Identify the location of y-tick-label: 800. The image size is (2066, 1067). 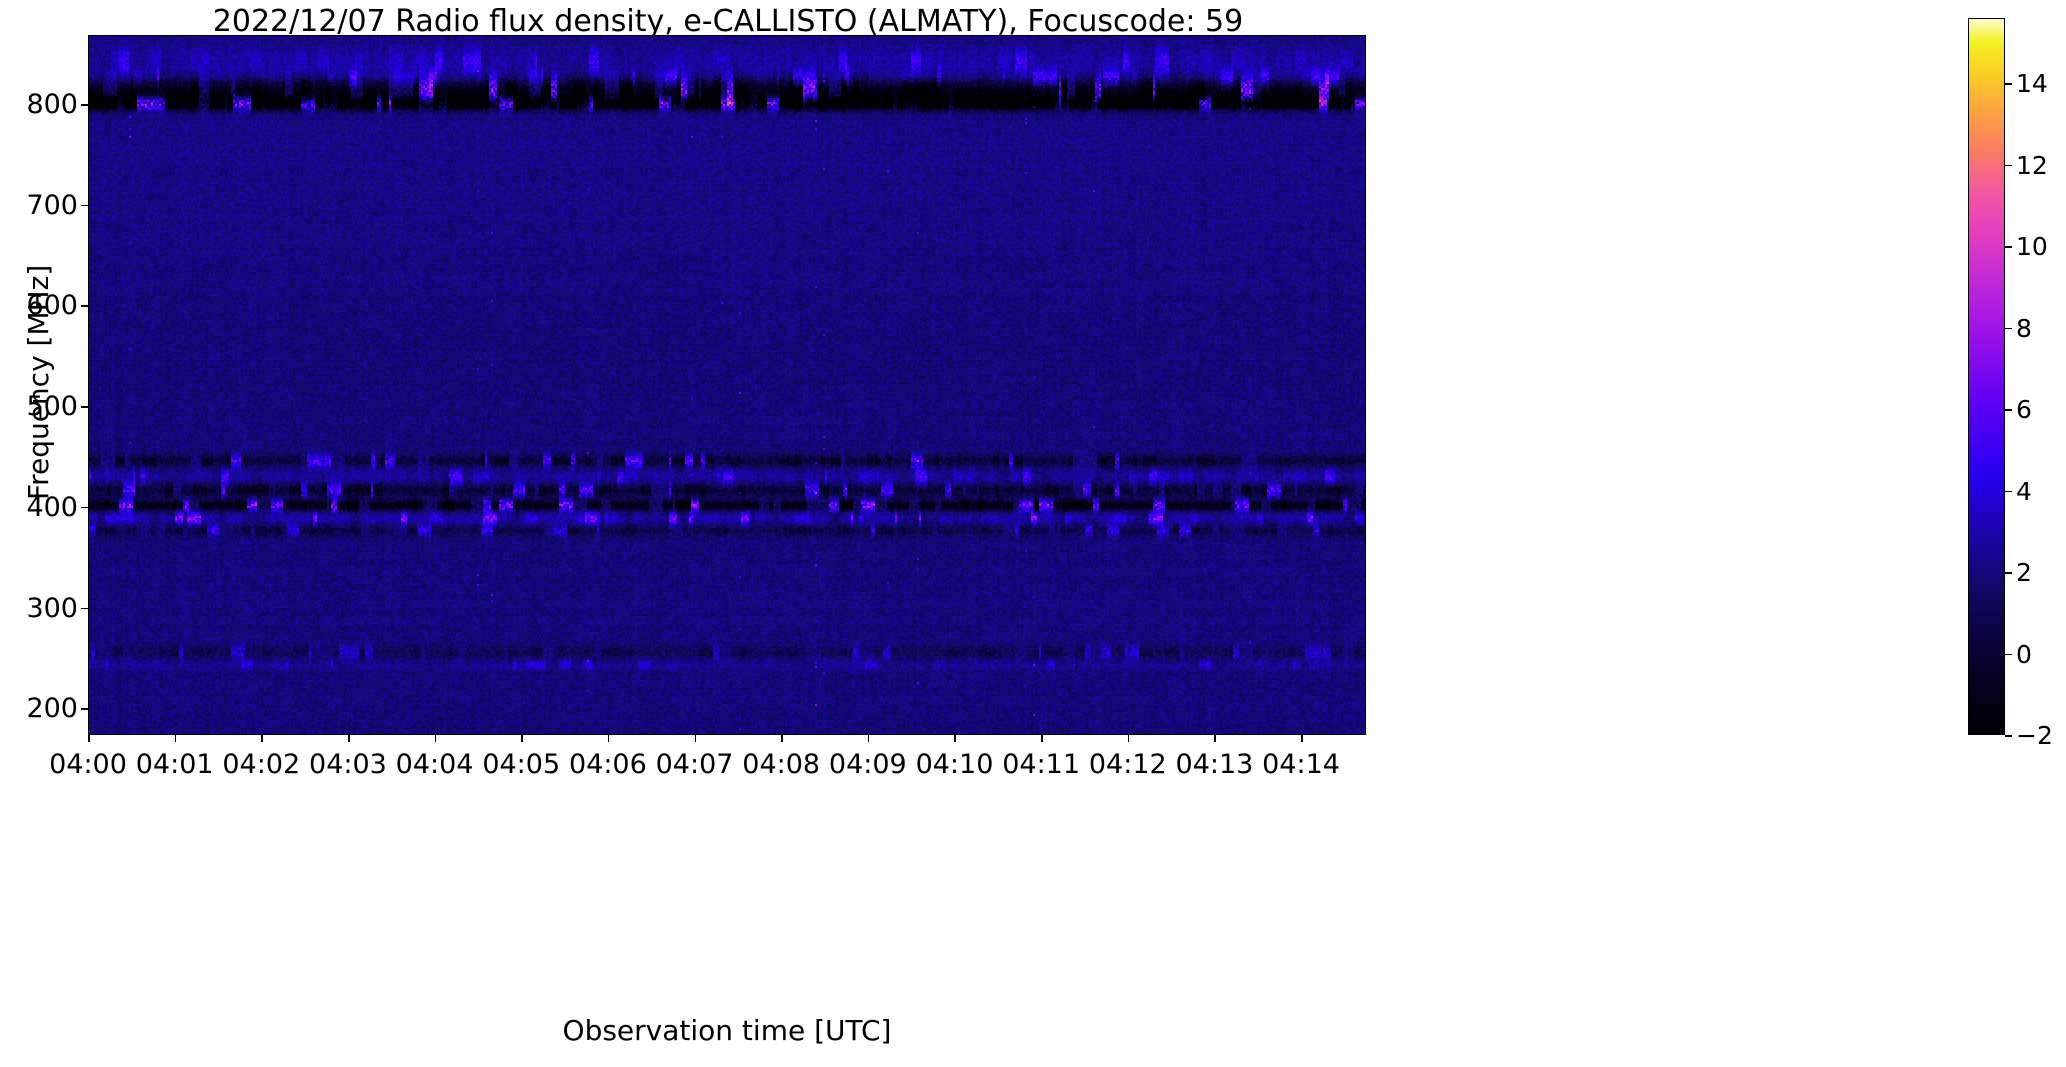
(52, 105).